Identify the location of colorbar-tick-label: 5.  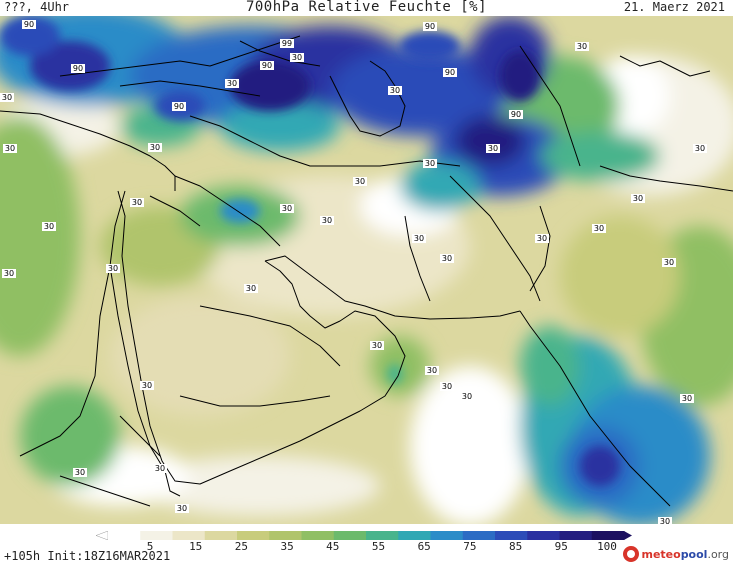
(150, 546).